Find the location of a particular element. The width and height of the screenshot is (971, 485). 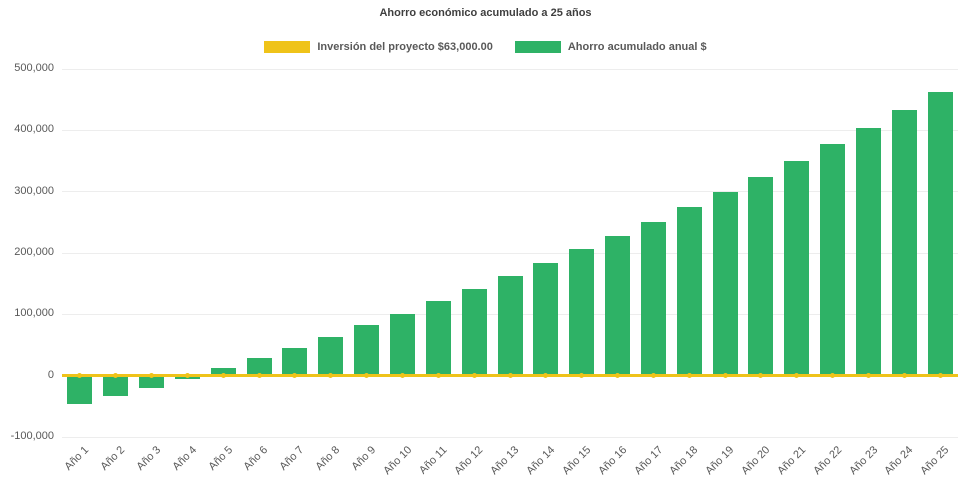

legend-item-investment: Inversión del proyecto $63,000.00 is located at coordinates (378, 47).